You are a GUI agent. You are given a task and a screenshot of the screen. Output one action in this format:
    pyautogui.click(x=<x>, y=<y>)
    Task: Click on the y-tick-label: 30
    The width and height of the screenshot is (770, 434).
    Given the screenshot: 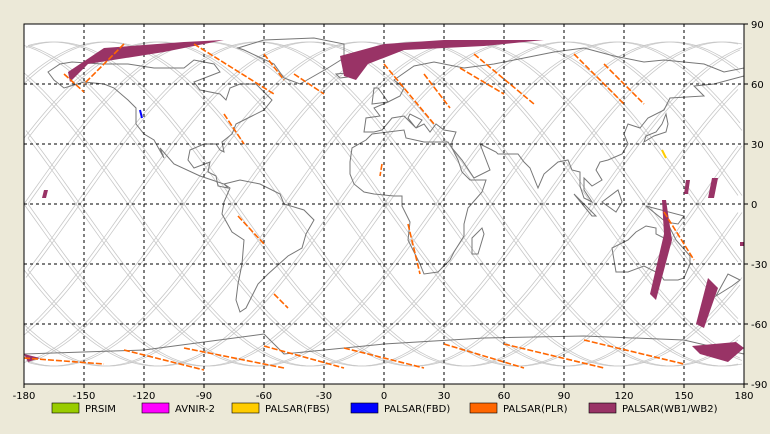 What is the action you would take?
    pyautogui.click(x=757, y=145)
    